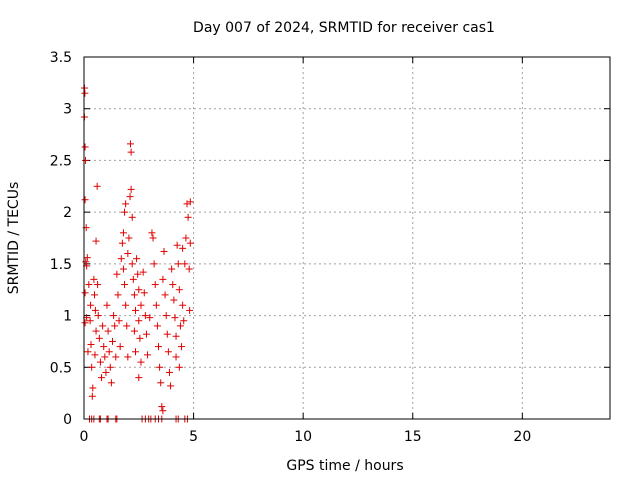  What do you see at coordinates (344, 466) in the screenshot?
I see `x-axis-label: GPS time / hours` at bounding box center [344, 466].